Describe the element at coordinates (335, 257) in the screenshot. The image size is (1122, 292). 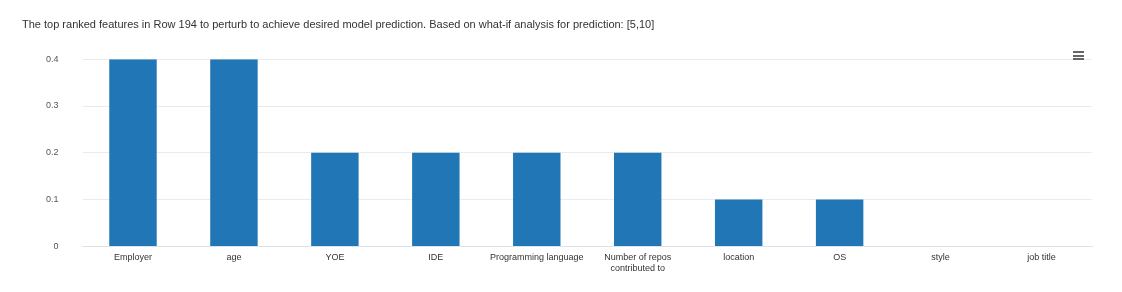
I see `x-tick-label: YOE` at that location.